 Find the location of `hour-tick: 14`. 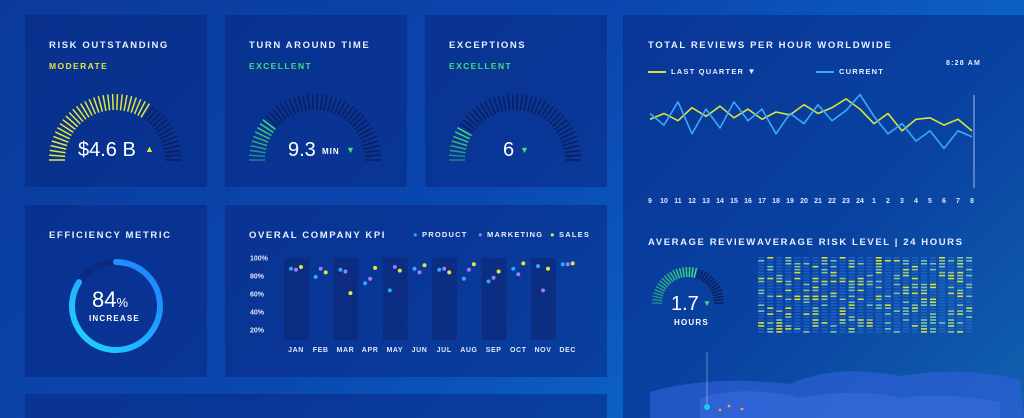

hour-tick: 14 is located at coordinates (720, 201).